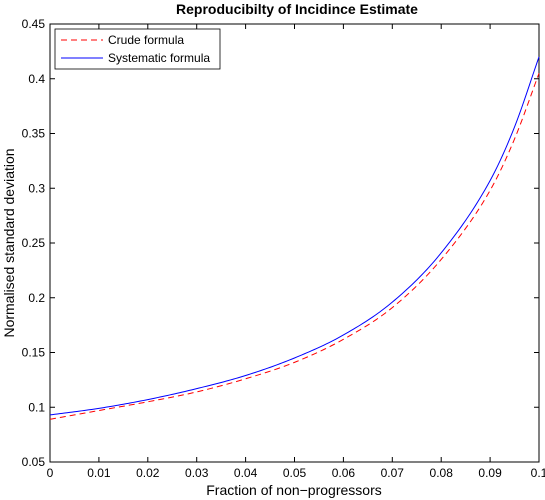  What do you see at coordinates (344, 473) in the screenshot?
I see `x-tick-label: 0.06` at bounding box center [344, 473].